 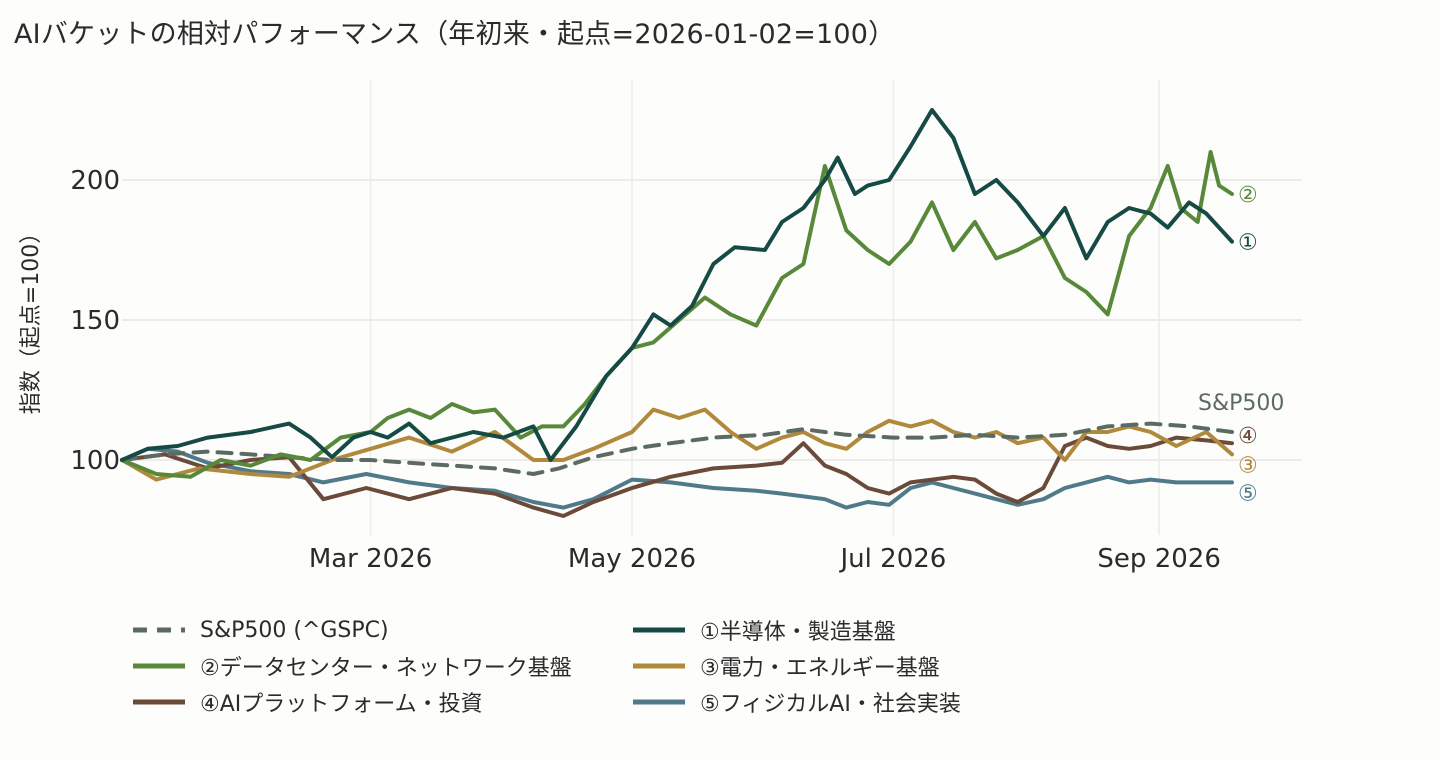 I want to click on legend-item: ⑤フィジカルAI・社会実装, so click(x=795, y=702).